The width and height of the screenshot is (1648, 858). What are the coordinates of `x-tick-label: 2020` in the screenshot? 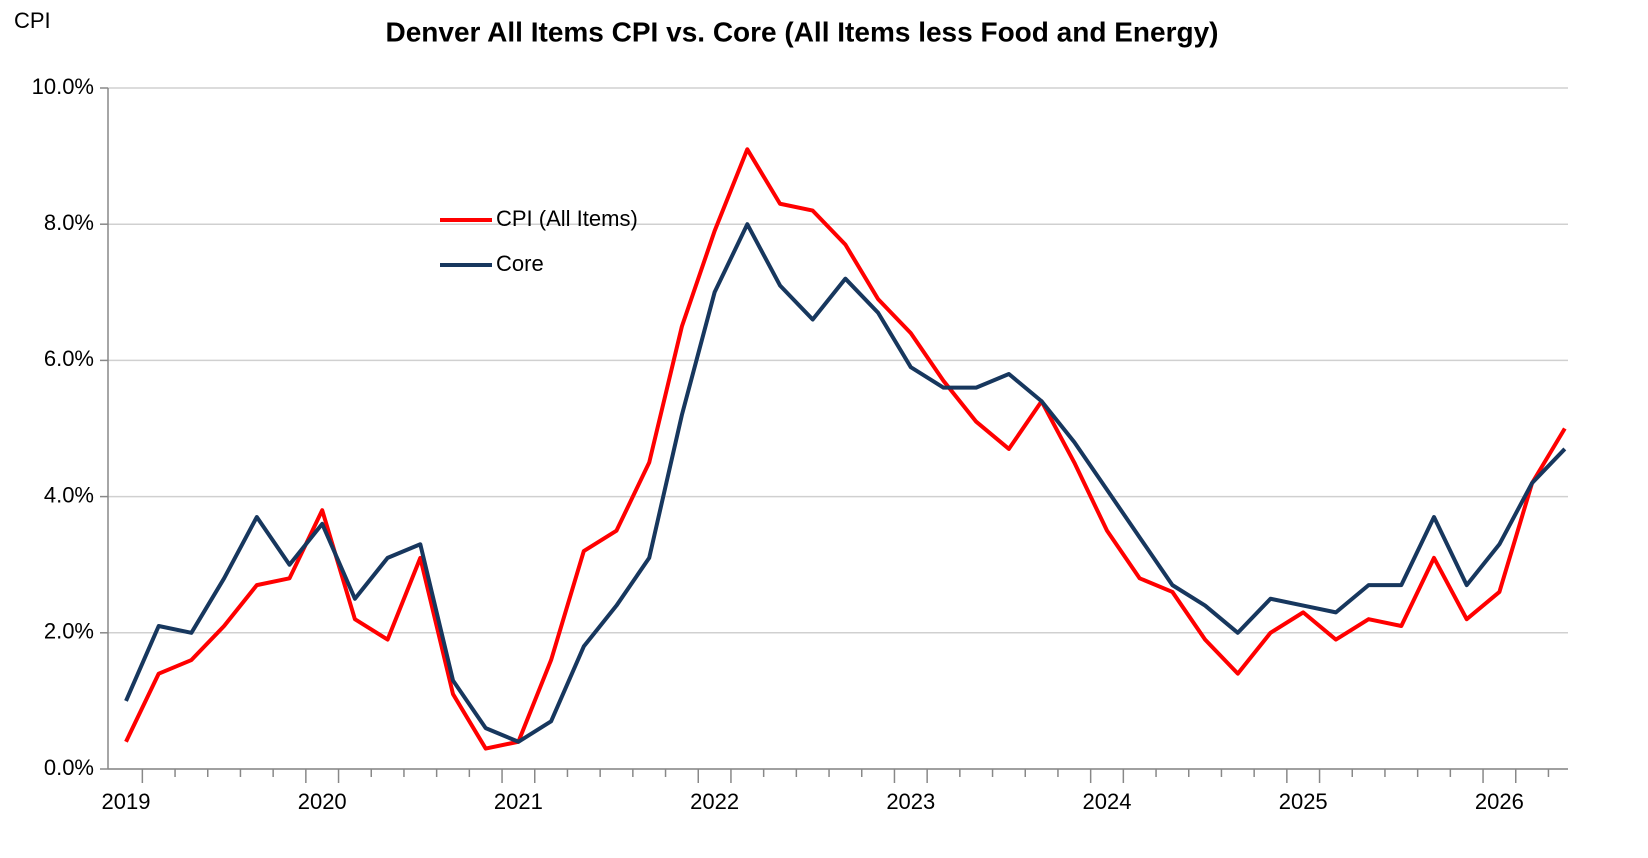 It's located at (322, 801).